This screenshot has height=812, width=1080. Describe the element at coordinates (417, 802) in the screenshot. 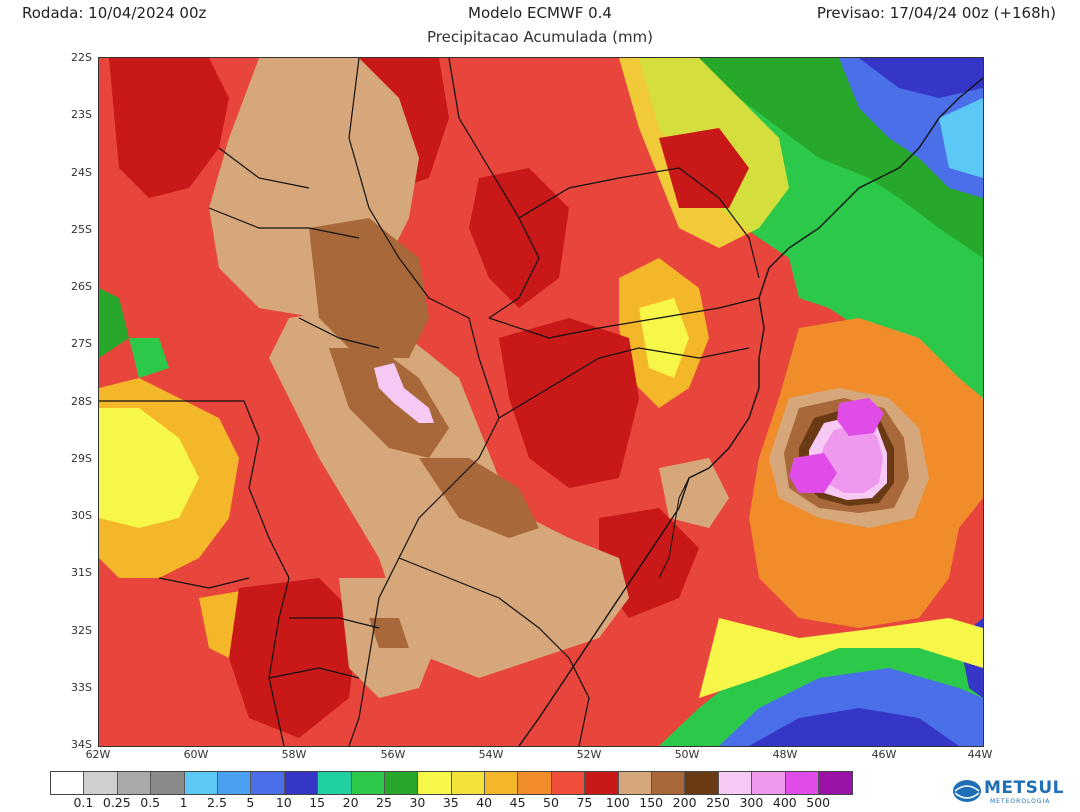

I see `legend-label: 30` at that location.